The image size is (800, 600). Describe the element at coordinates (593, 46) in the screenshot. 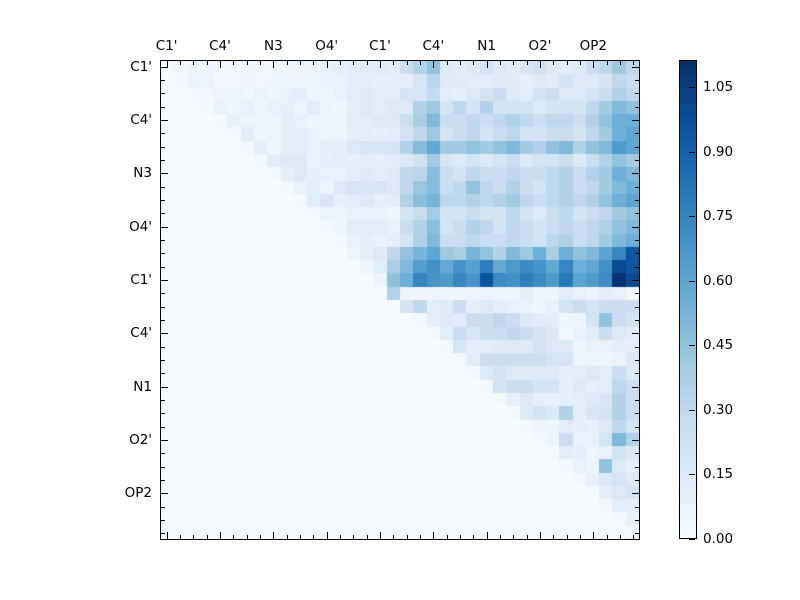

I see `x-tick-label: OP2` at that location.